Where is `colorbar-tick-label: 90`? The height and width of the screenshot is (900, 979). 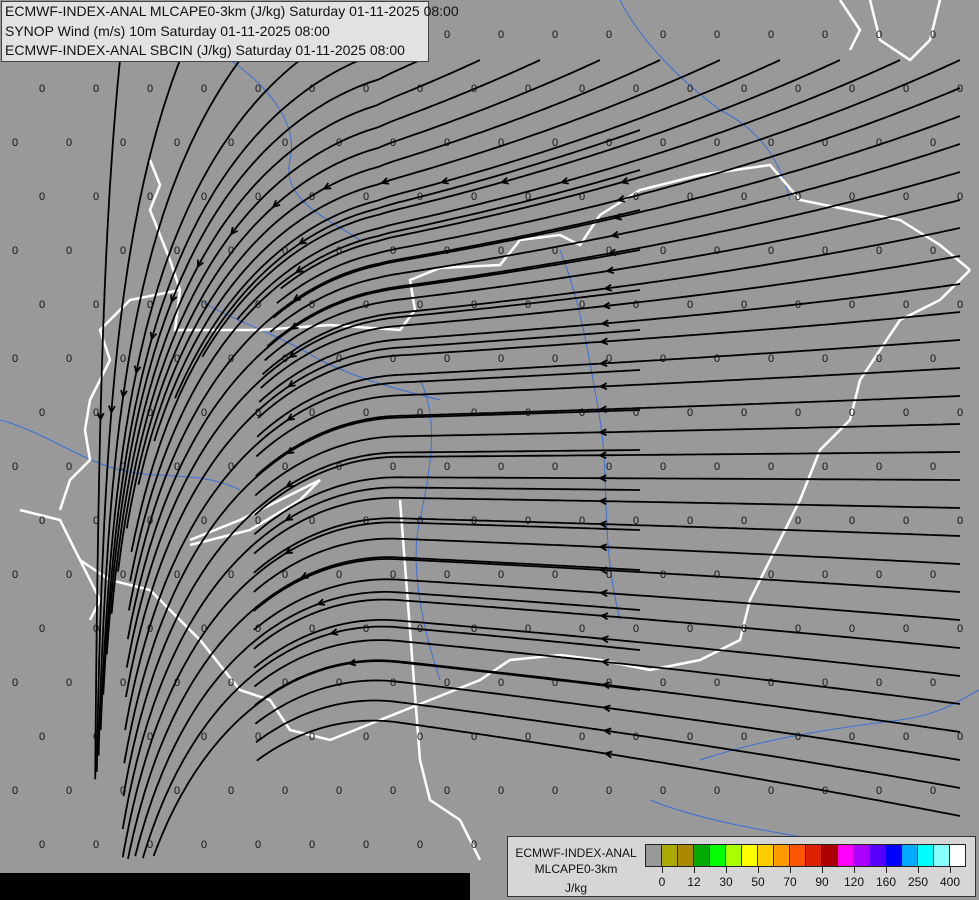 colorbar-tick-label: 90 is located at coordinates (822, 882).